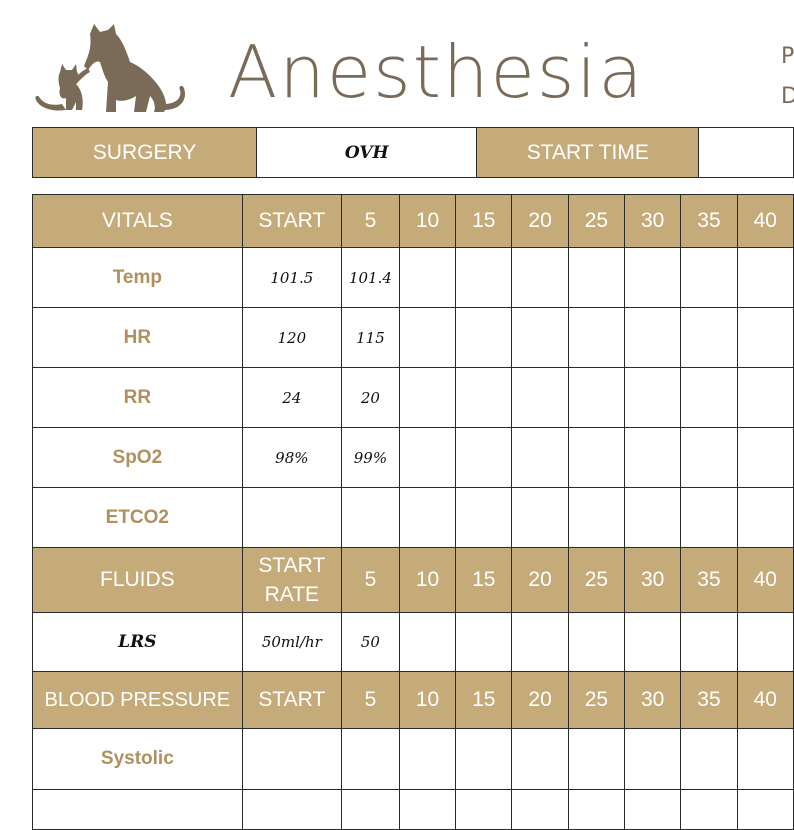 Image resolution: width=794 pixels, height=830 pixels. What do you see at coordinates (370, 337) in the screenshot?
I see `value-cell: 115` at bounding box center [370, 337].